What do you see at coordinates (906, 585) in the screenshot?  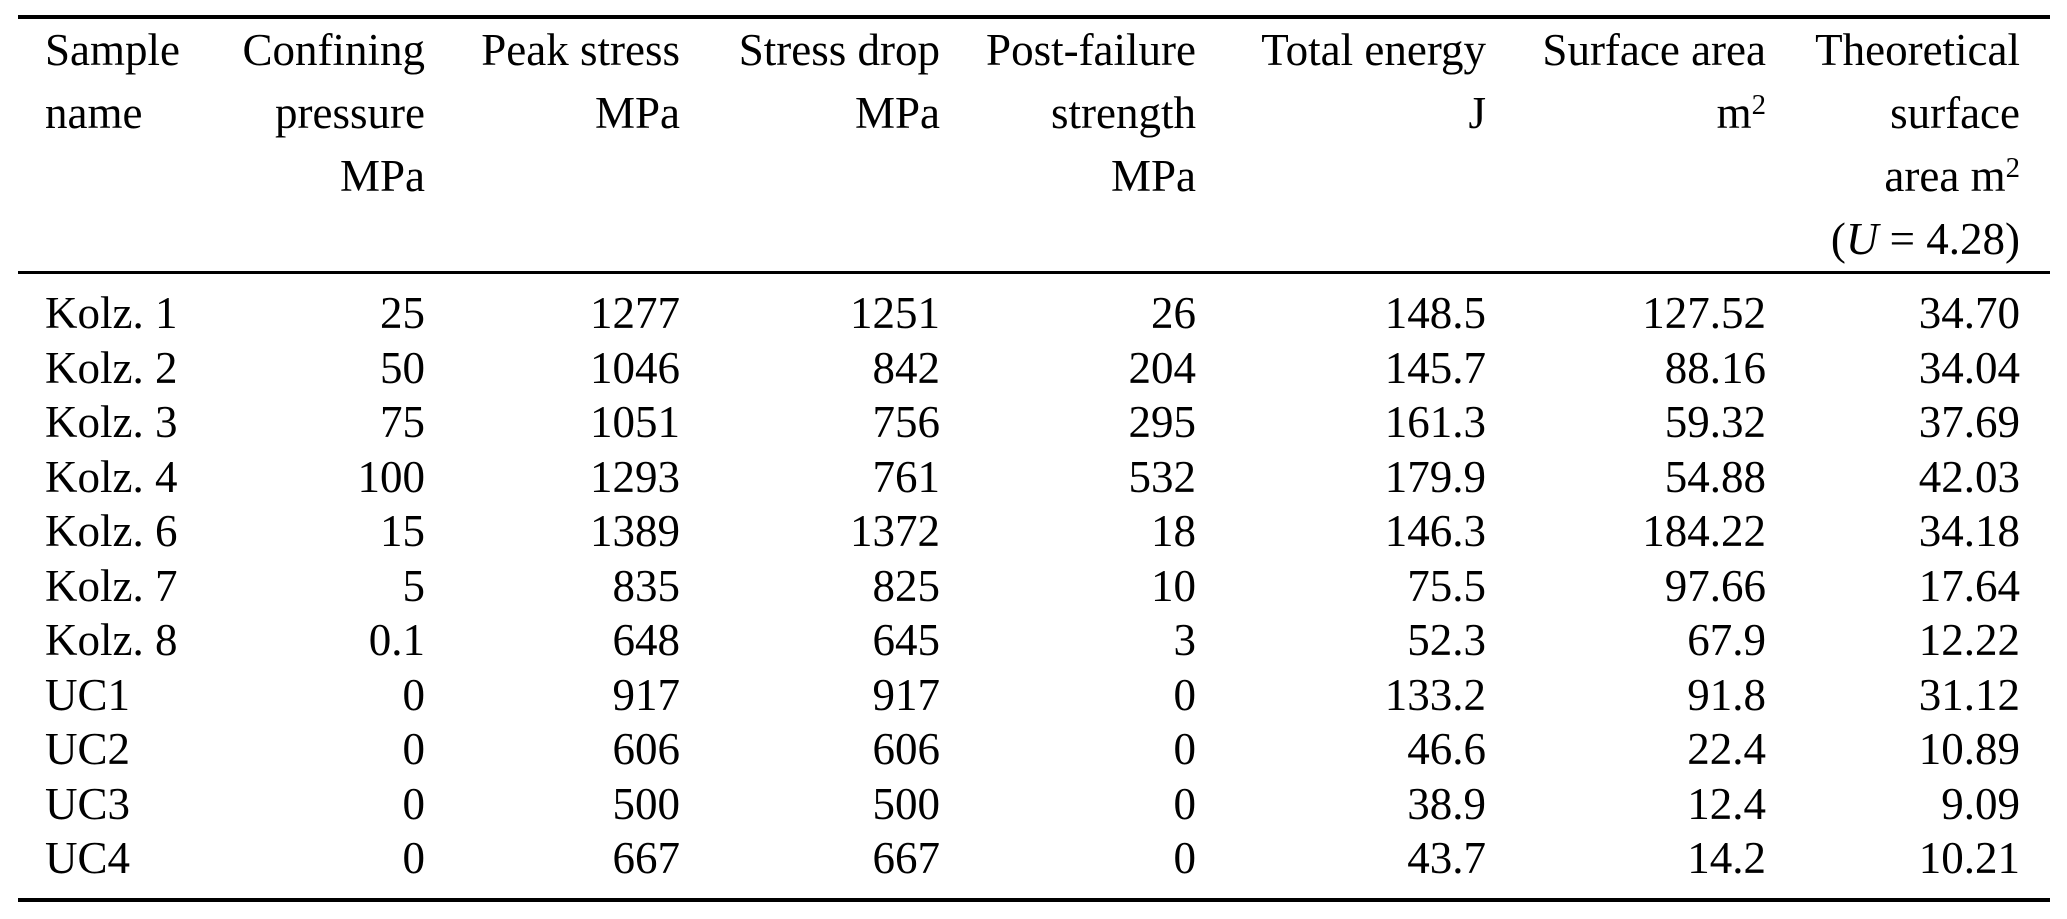 I see `cell-stress-drop: 825` at bounding box center [906, 585].